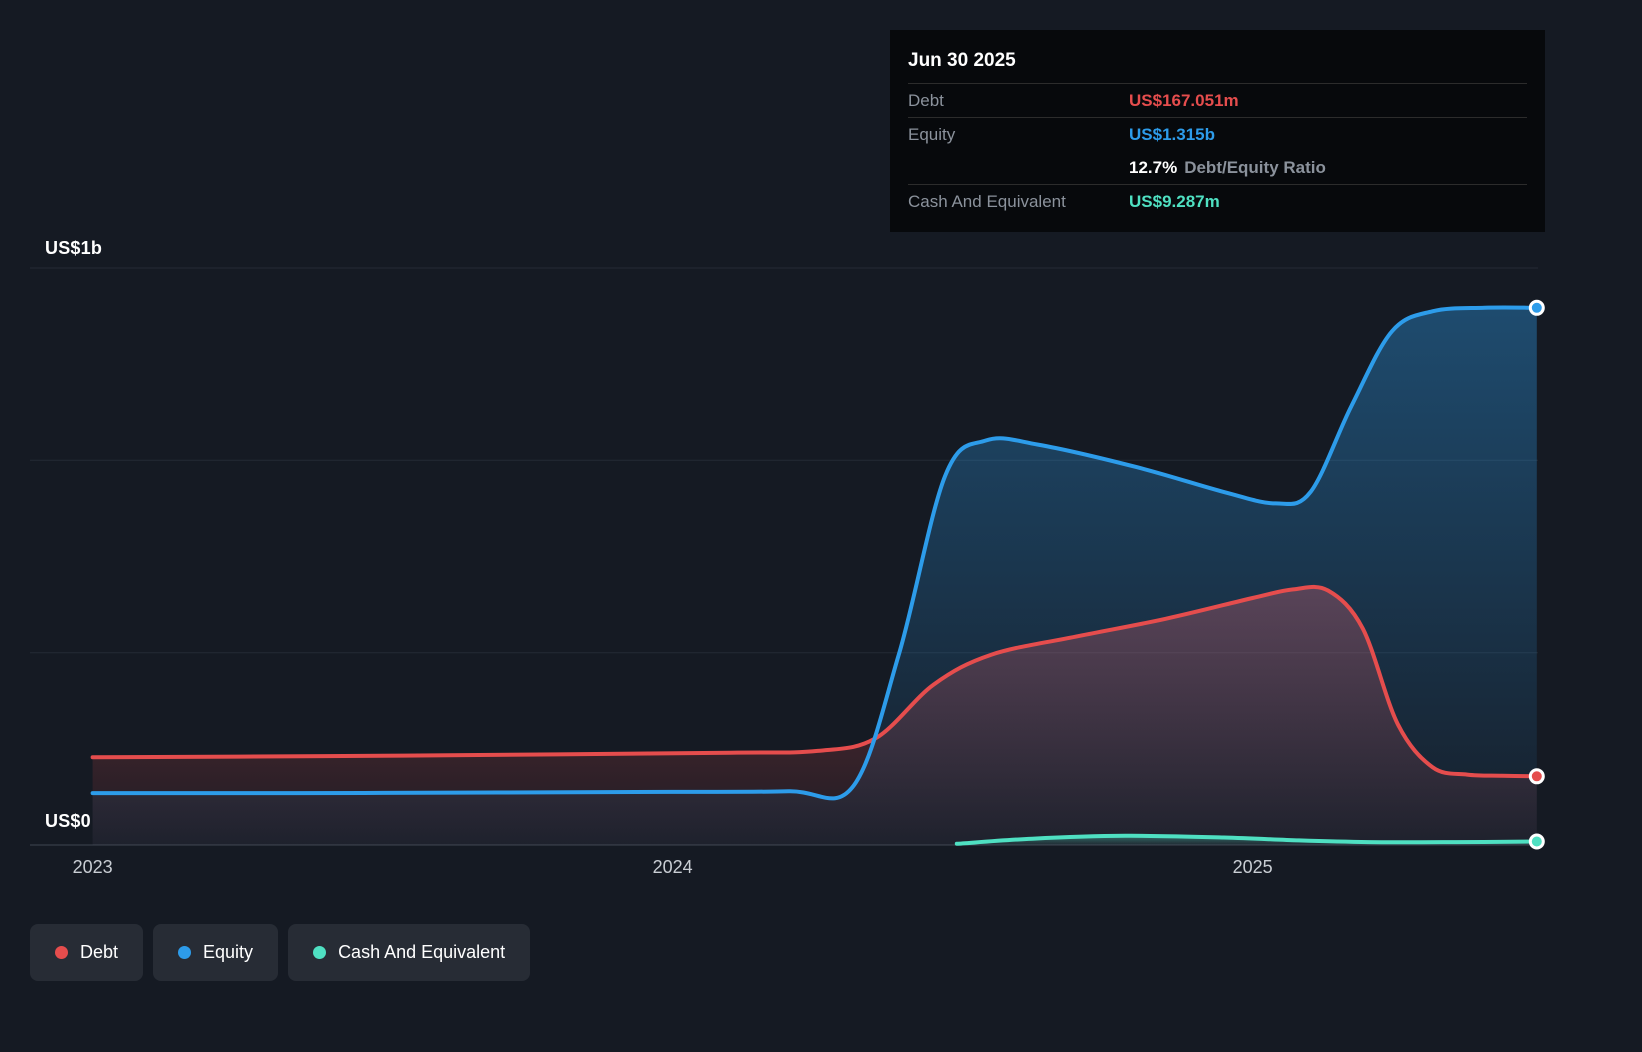 The width and height of the screenshot is (1642, 1052). I want to click on tooltip-row-ratio: 12.7% Debt/Equity Ratio, so click(1217, 168).